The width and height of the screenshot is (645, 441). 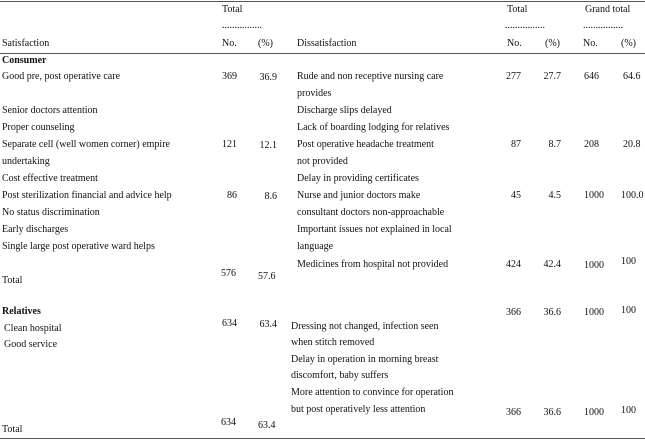 What do you see at coordinates (372, 392) in the screenshot?
I see `dissatisfaction-text: More attention to convince for operation` at bounding box center [372, 392].